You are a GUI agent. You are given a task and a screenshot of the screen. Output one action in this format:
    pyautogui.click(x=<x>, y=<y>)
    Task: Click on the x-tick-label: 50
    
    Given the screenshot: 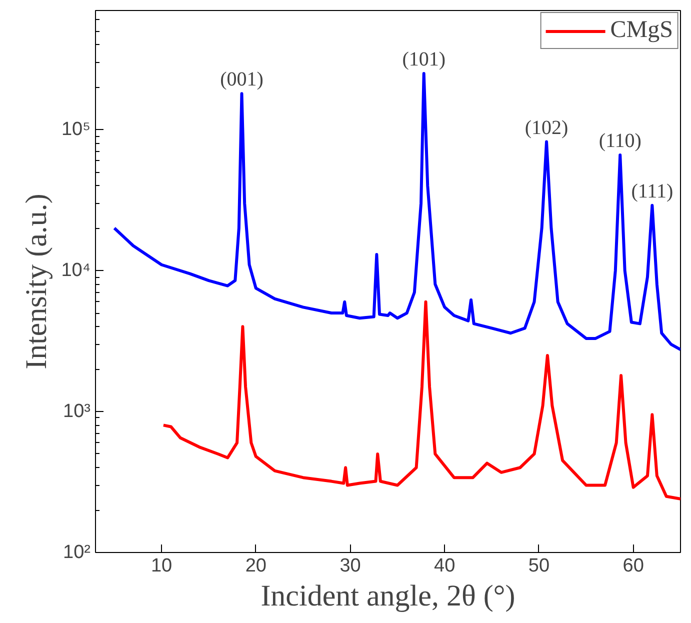 What is the action you would take?
    pyautogui.click(x=539, y=566)
    